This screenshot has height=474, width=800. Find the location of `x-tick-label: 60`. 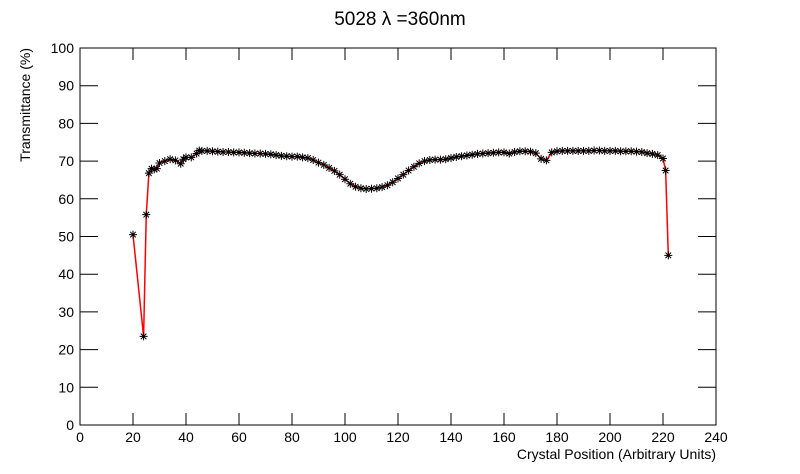

x-tick-label: 60 is located at coordinates (239, 437).